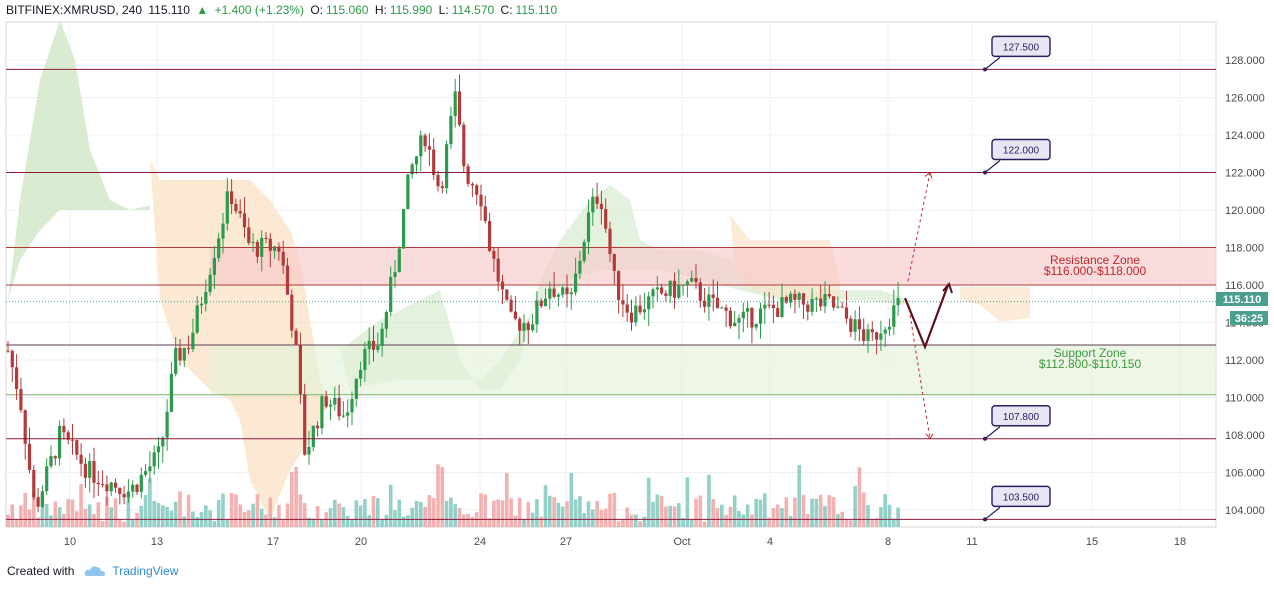 This screenshot has width=1274, height=589. I want to click on x-tick-label: 8, so click(888, 542).